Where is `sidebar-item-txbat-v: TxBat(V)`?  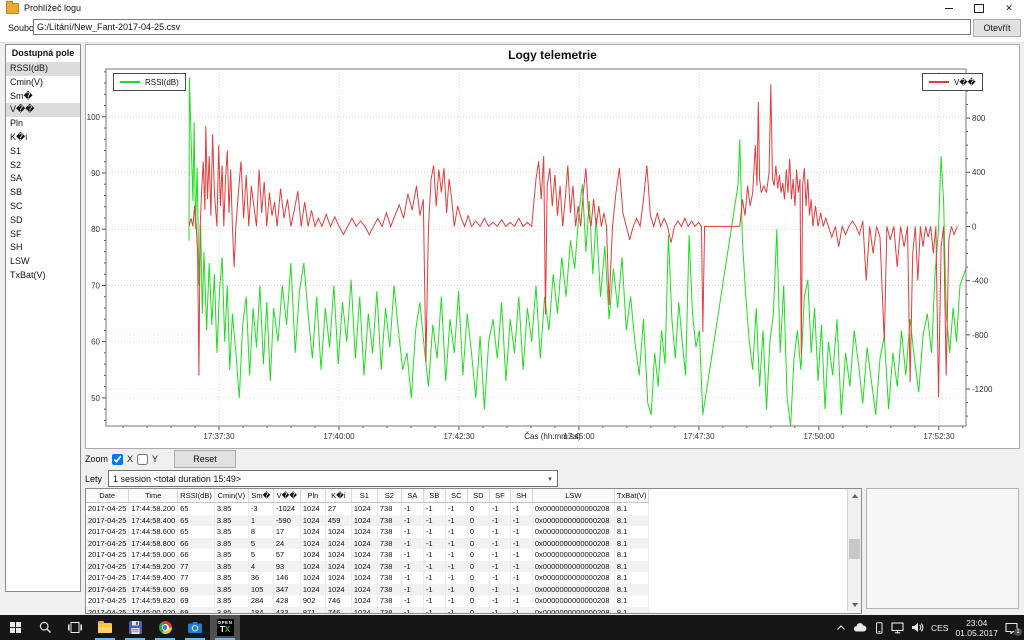 sidebar-item-txbat-v: TxBat(V) is located at coordinates (28, 274).